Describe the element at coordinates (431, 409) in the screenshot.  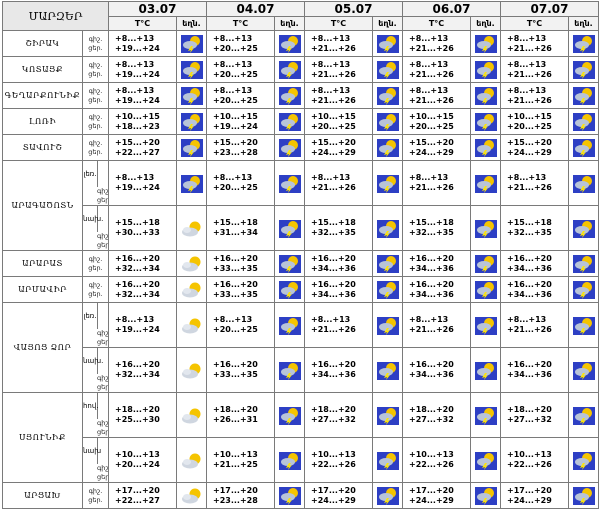
I see `night-temp: +18...+20` at that location.